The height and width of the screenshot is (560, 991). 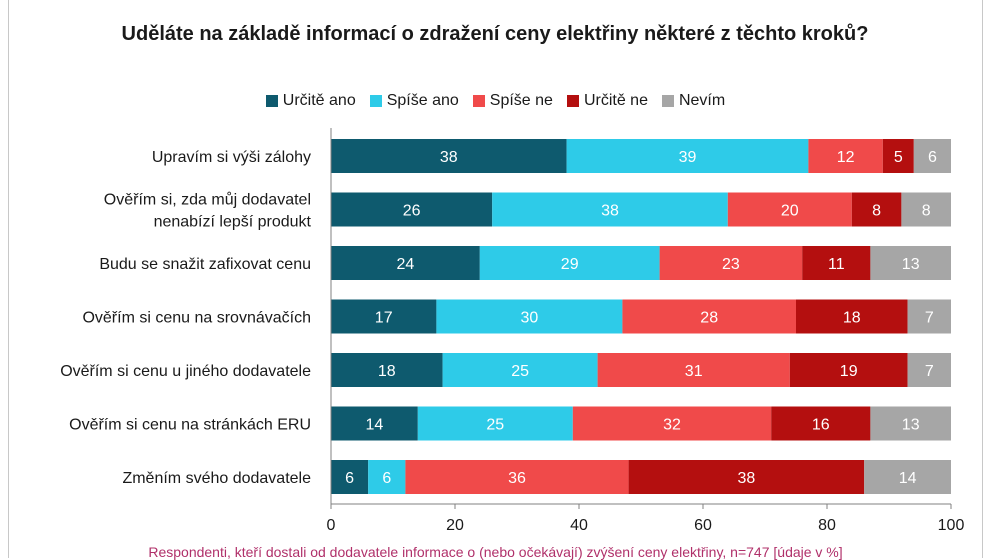 I want to click on data-label: 36, so click(x=517, y=478).